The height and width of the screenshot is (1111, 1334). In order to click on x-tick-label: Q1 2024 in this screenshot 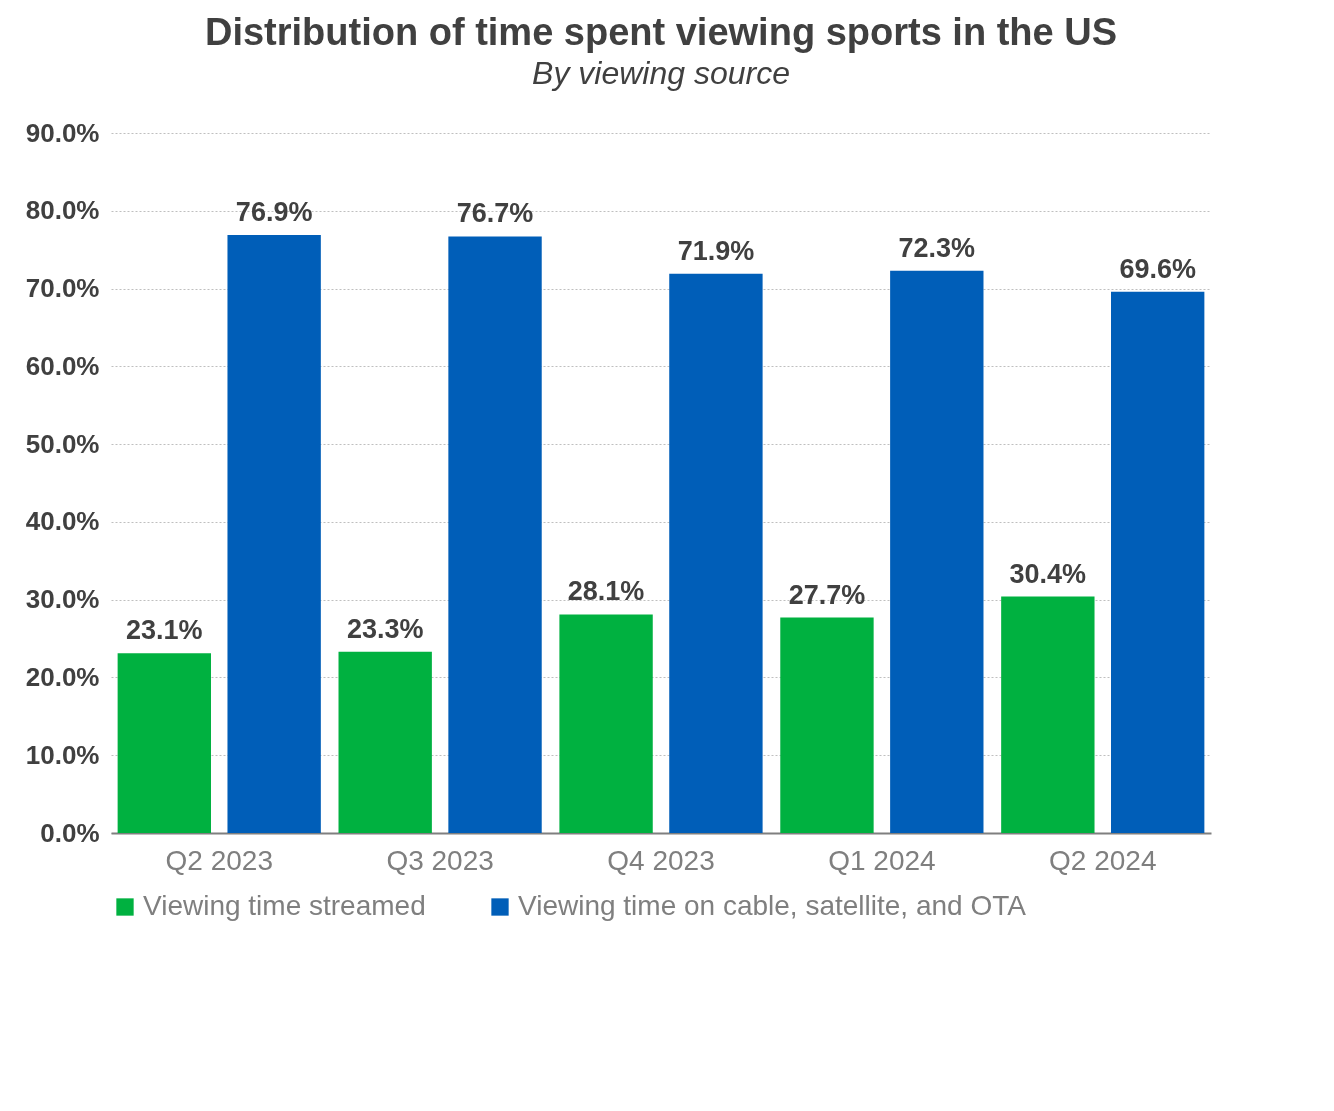, I will do `click(882, 860)`.